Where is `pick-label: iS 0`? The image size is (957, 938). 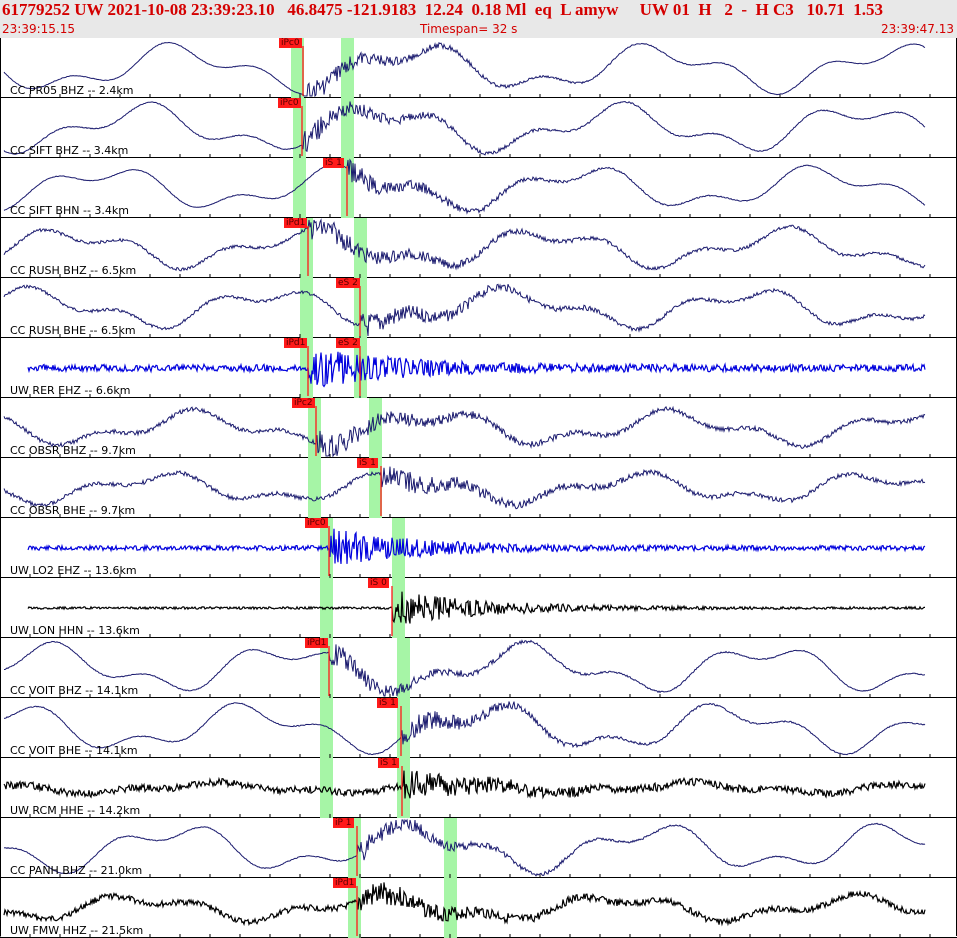
pick-label: iS 0 is located at coordinates (378, 583).